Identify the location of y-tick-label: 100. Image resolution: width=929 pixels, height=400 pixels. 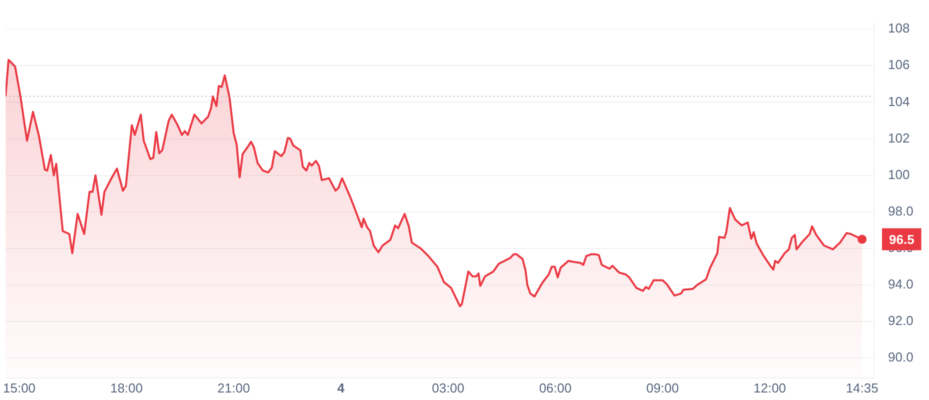
(899, 174).